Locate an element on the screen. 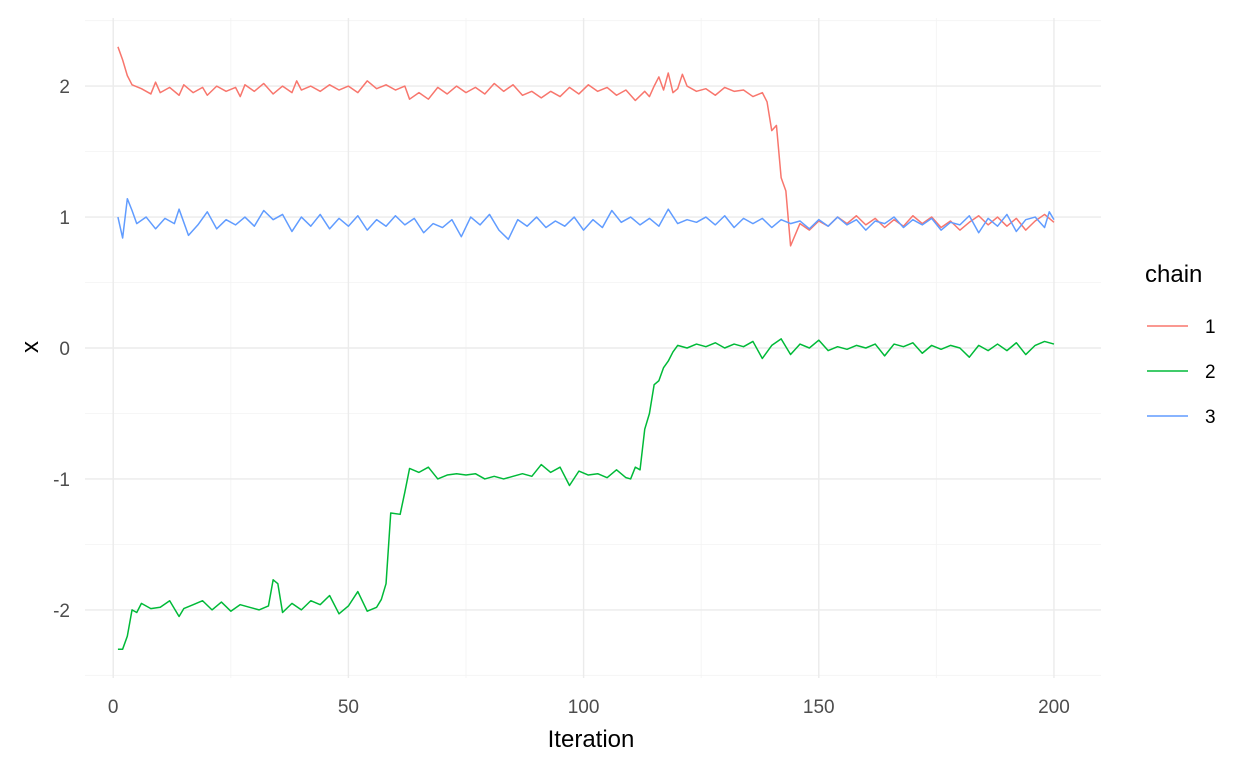 The height and width of the screenshot is (768, 1248). x-axis-tick-labels: 0 50 100 150 200 is located at coordinates (589, 707).